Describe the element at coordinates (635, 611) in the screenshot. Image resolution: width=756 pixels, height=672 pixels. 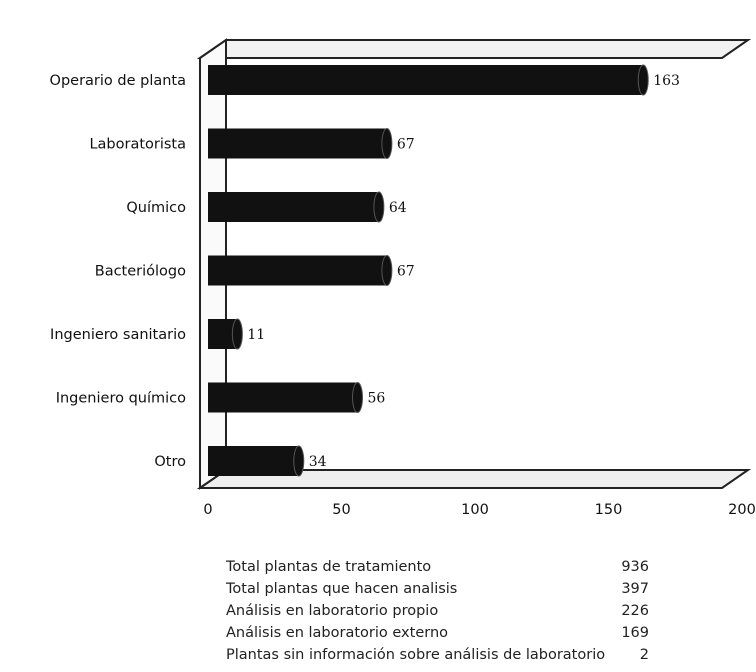
I see `summary-value: 226` at that location.